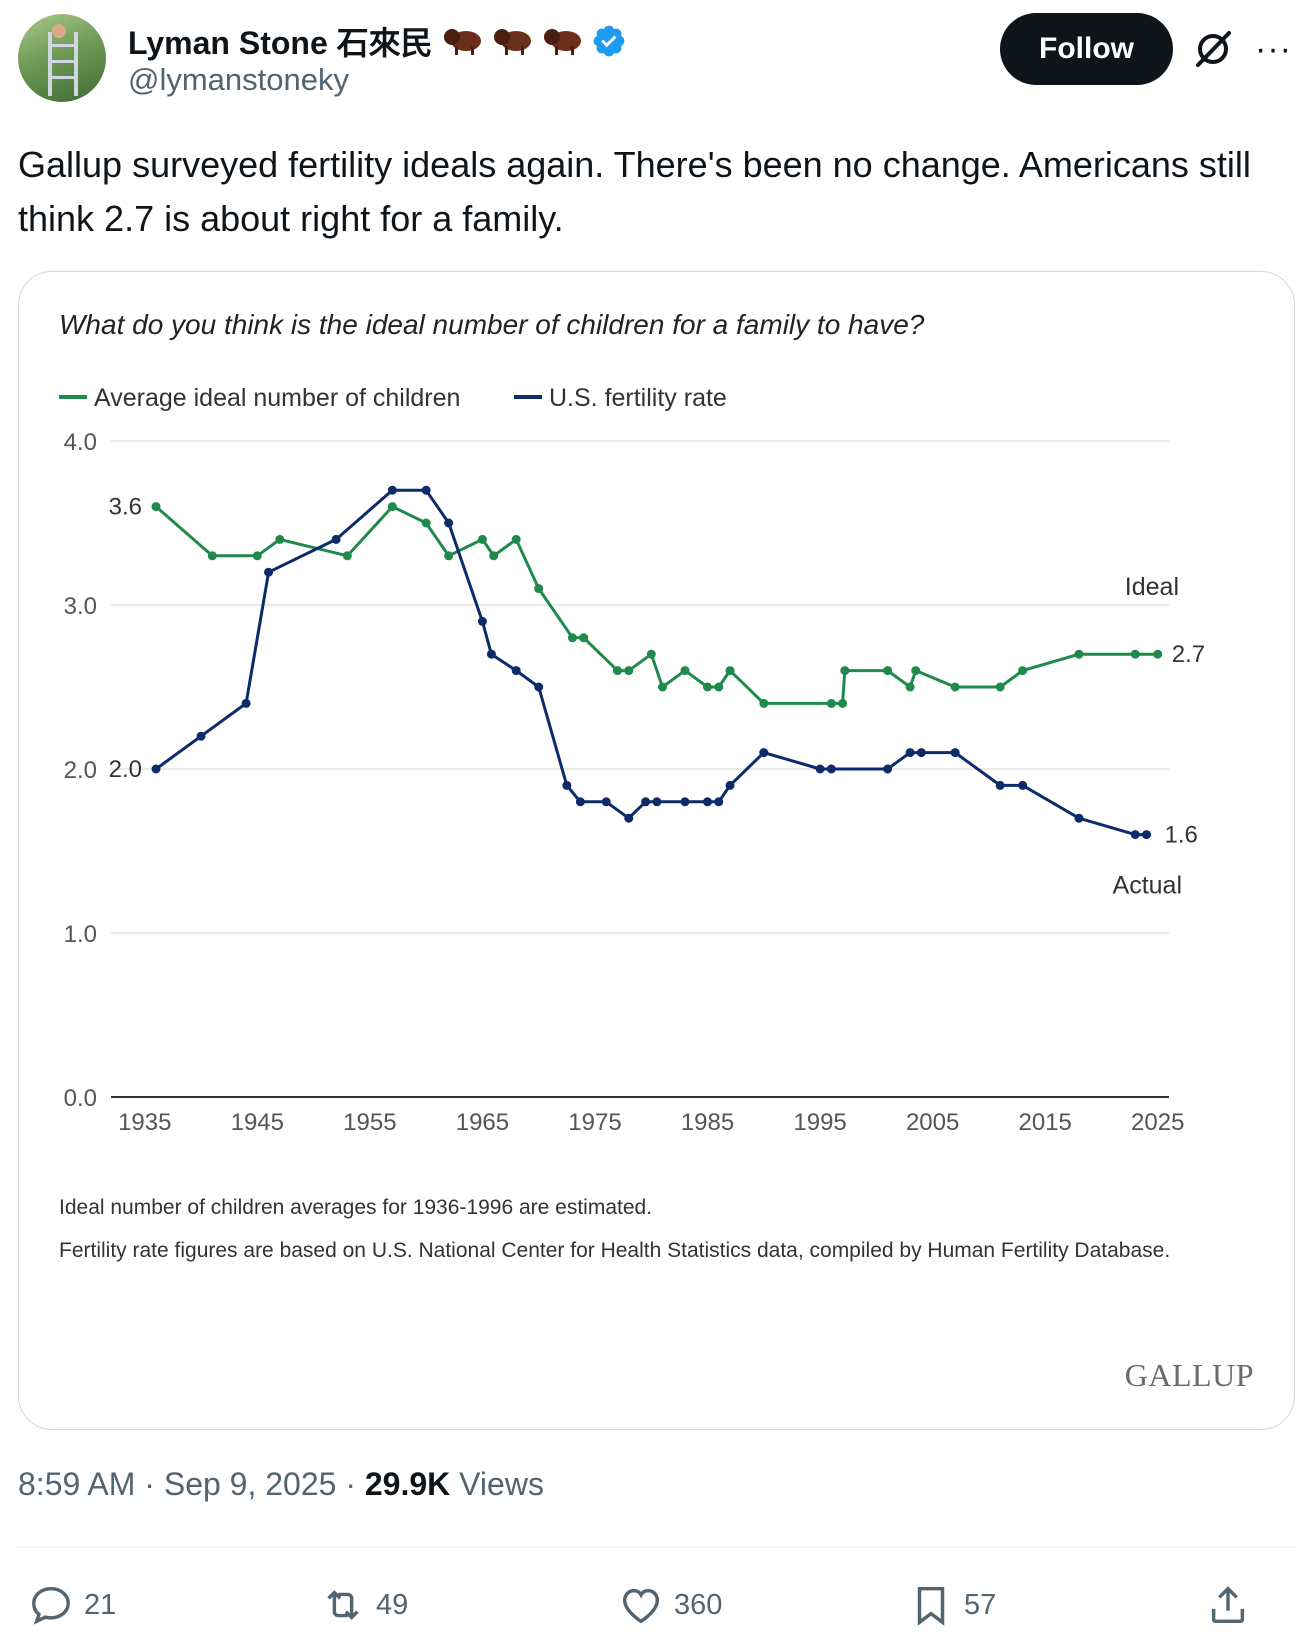 This screenshot has width=1313, height=1646. What do you see at coordinates (277, 398) in the screenshot?
I see `legend-ideal-label: Average ideal number of children` at bounding box center [277, 398].